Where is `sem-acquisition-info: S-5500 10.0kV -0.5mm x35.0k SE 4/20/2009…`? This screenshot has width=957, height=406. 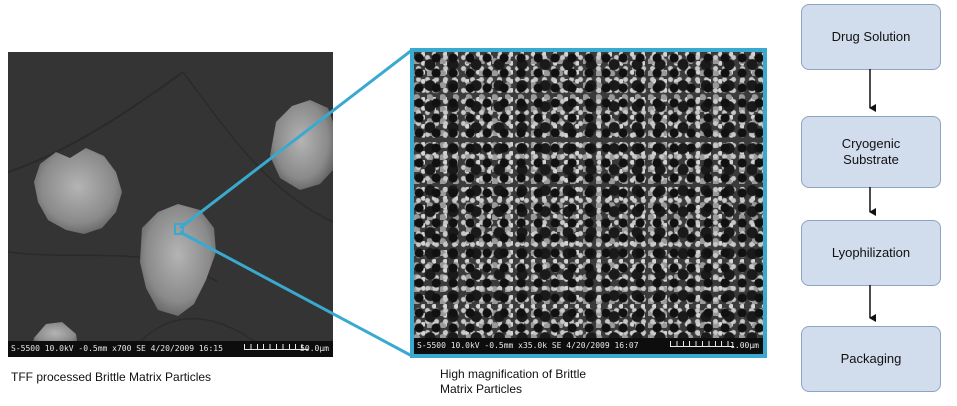
sem-acquisition-info: S-5500 10.0kV -0.5mm x35.0k SE 4/20/2009… is located at coordinates (528, 345).